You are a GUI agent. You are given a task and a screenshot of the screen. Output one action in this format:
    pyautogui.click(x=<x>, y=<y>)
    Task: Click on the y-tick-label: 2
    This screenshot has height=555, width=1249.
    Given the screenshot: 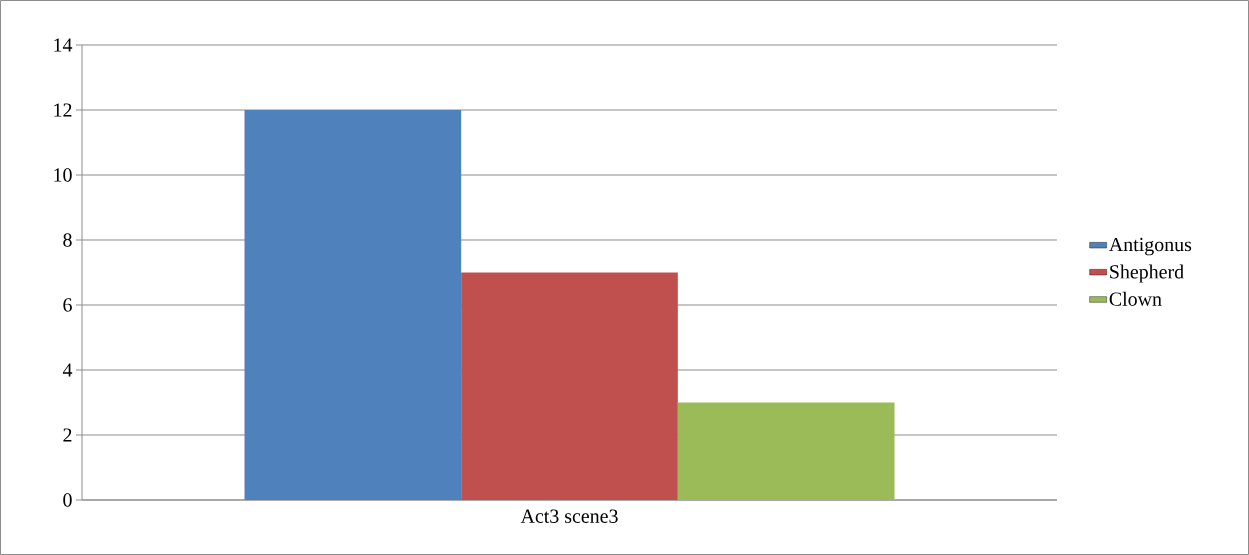 What is the action you would take?
    pyautogui.click(x=67, y=435)
    